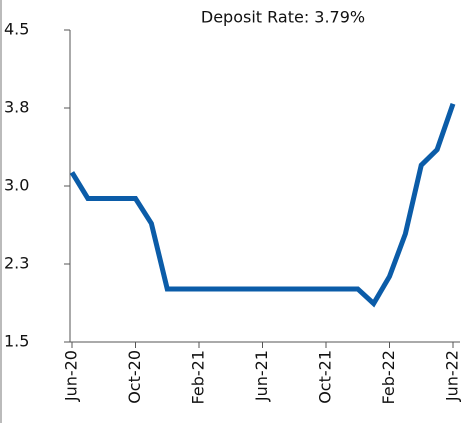 Image resolution: width=468 pixels, height=423 pixels. What do you see at coordinates (134, 377) in the screenshot?
I see `x-tick-label: Oct-20` at bounding box center [134, 377].